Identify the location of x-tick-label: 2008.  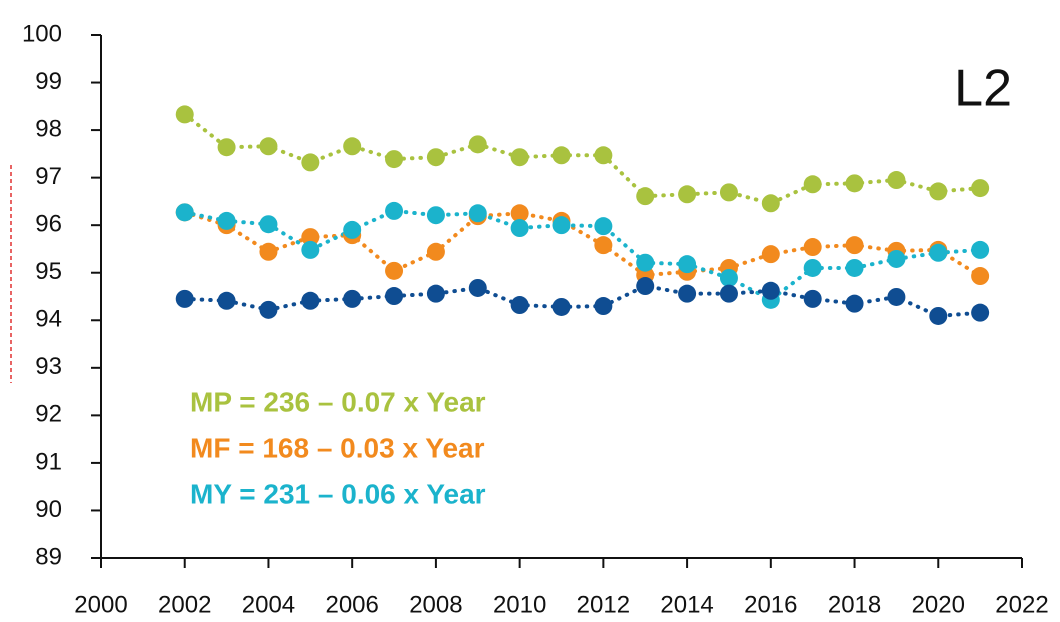
(435, 604).